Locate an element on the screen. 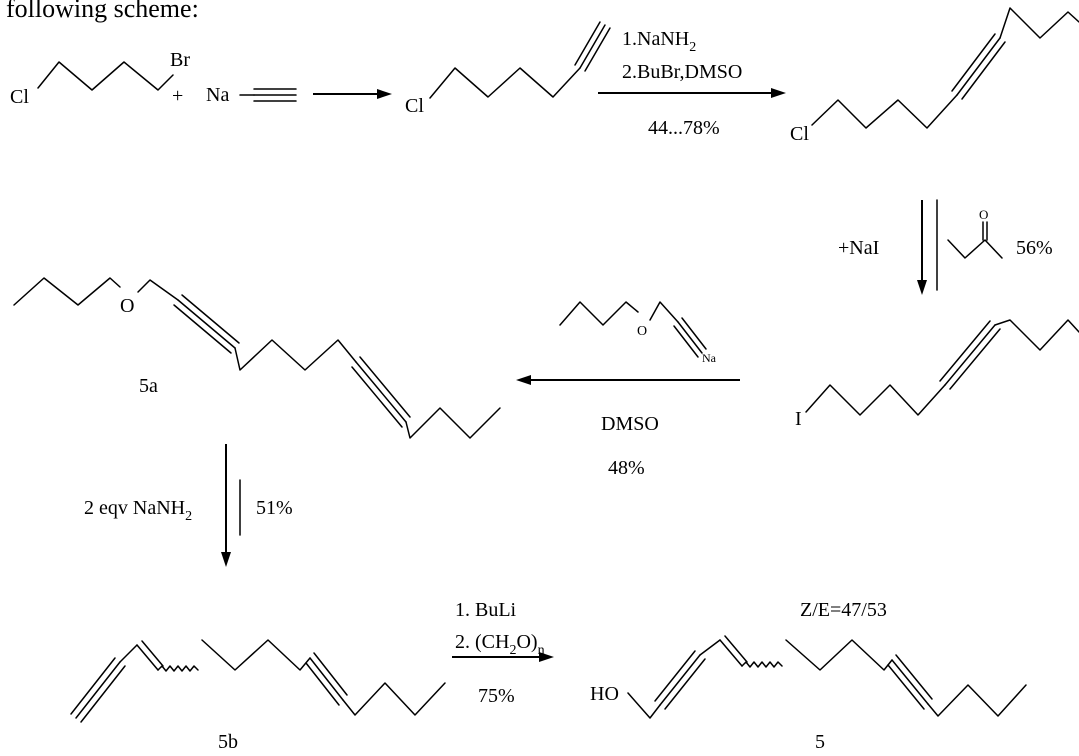 This screenshot has height=756, width=1079. i-atom: I is located at coordinates (798, 419).